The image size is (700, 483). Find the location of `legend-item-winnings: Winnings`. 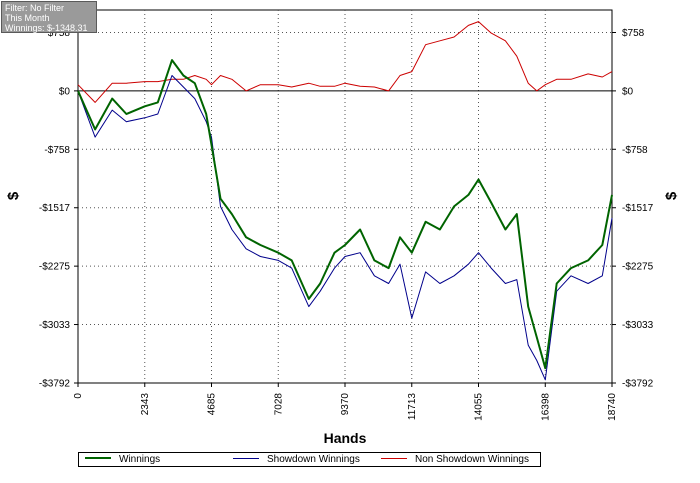

legend-item-winnings: Winnings is located at coordinates (122, 459).